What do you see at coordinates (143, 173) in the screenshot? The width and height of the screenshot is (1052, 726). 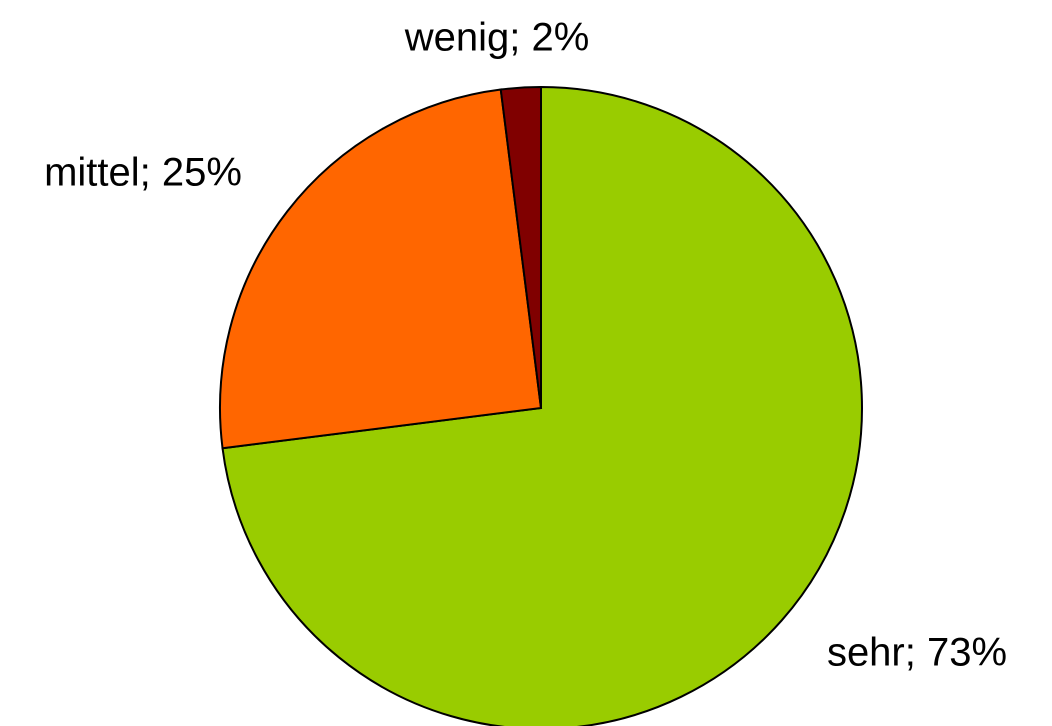 I see `data-label: mittel; 25%` at bounding box center [143, 173].